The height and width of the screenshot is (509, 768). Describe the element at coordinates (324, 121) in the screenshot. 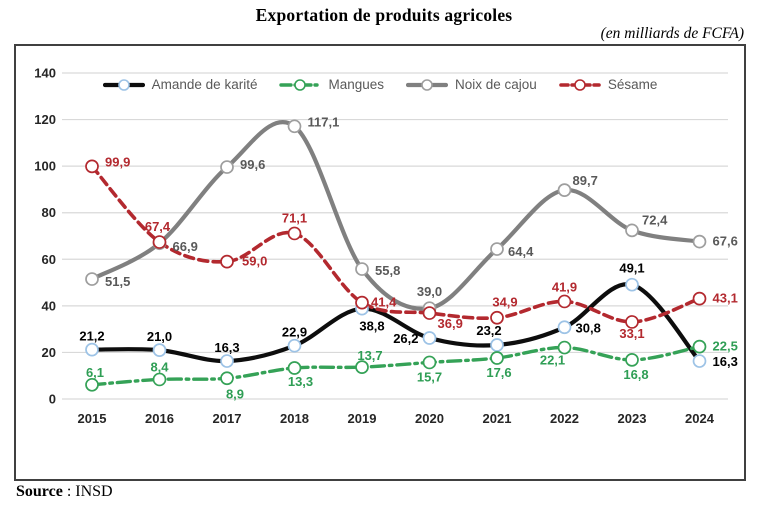

I see `noix-de-cajou-data-label: 117,1` at that location.